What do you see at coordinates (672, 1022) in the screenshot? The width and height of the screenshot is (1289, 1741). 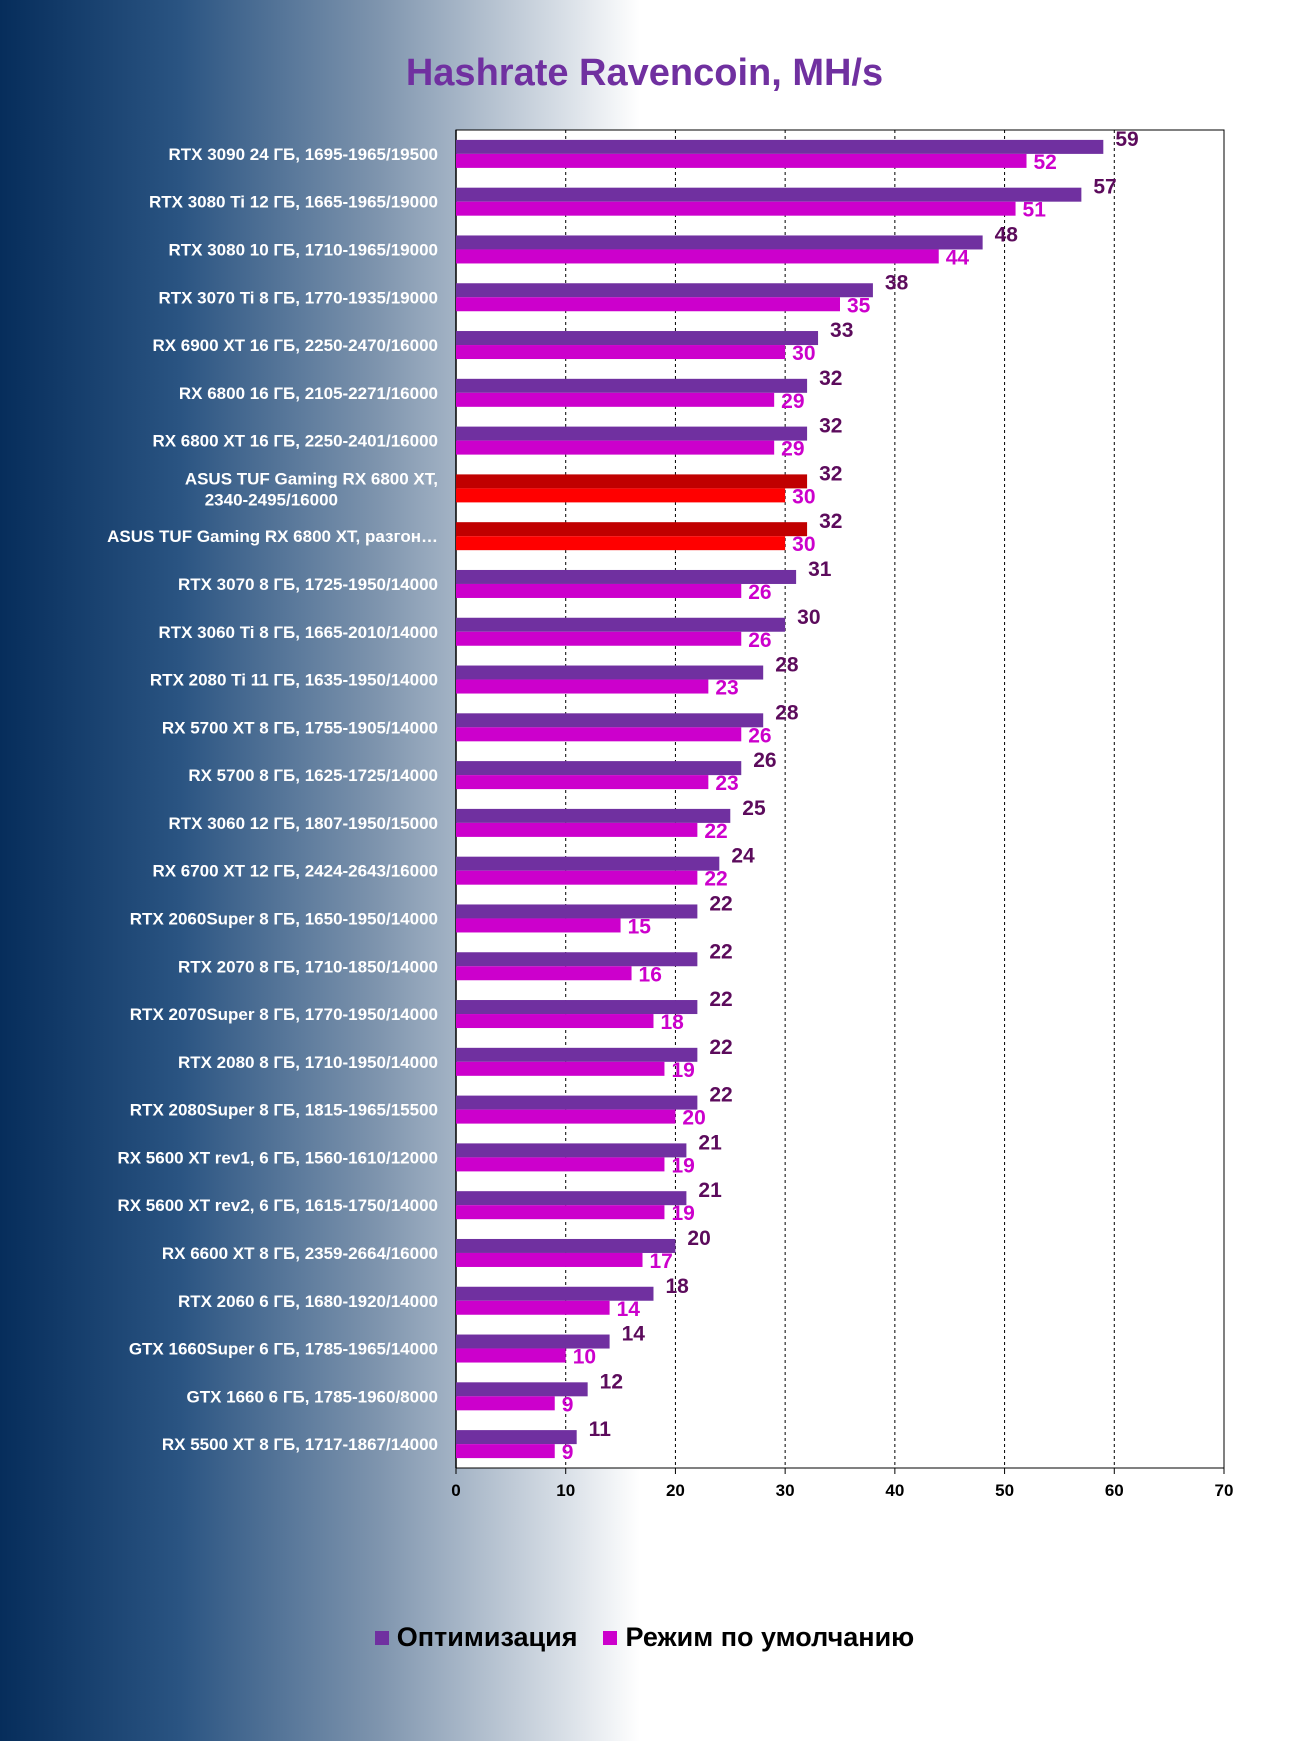 I see `data-label-default: 18` at bounding box center [672, 1022].